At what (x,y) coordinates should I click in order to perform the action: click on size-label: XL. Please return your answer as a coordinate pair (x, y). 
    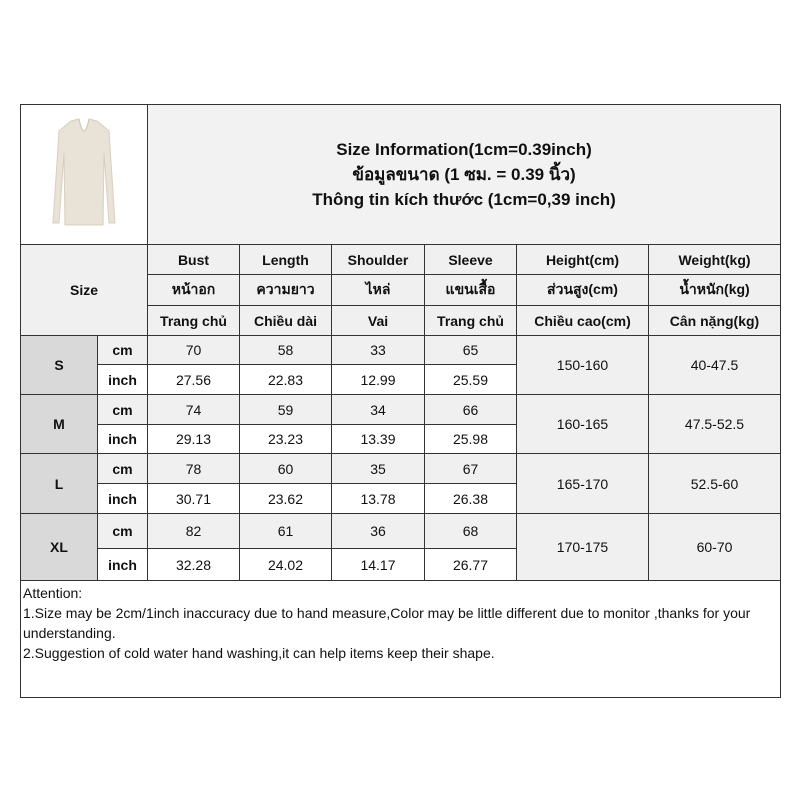
    Looking at the image, I should click on (59, 547).